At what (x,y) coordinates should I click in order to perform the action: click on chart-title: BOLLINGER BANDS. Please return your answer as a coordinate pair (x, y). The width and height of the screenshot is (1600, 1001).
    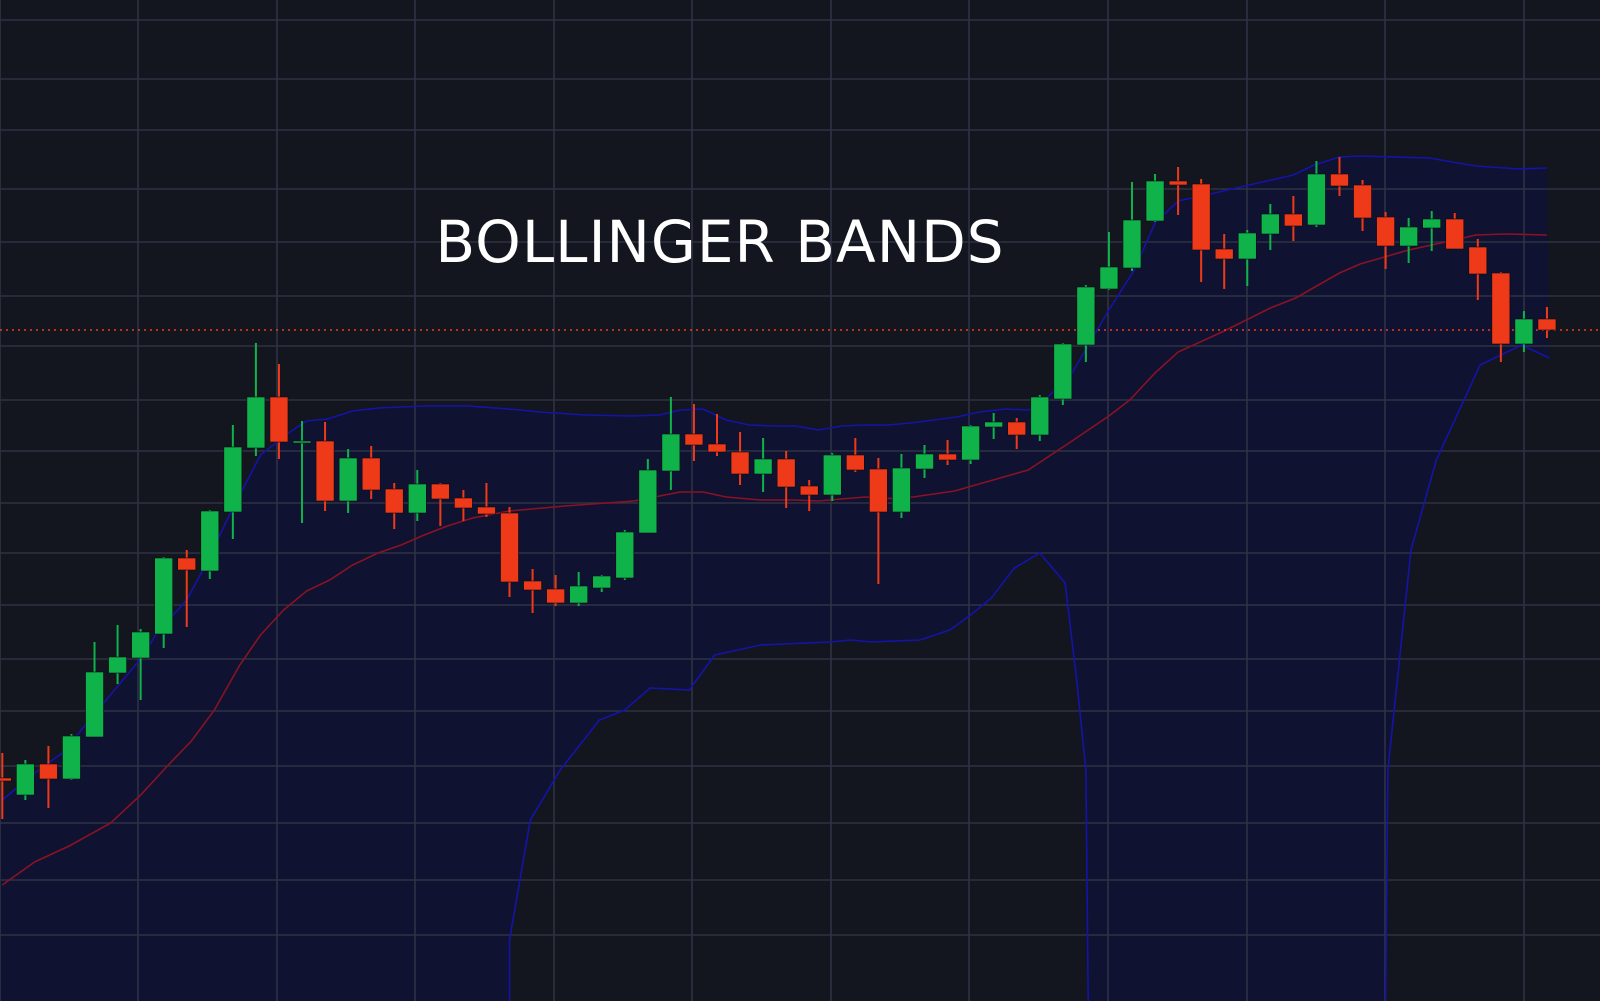
    Looking at the image, I should click on (720, 242).